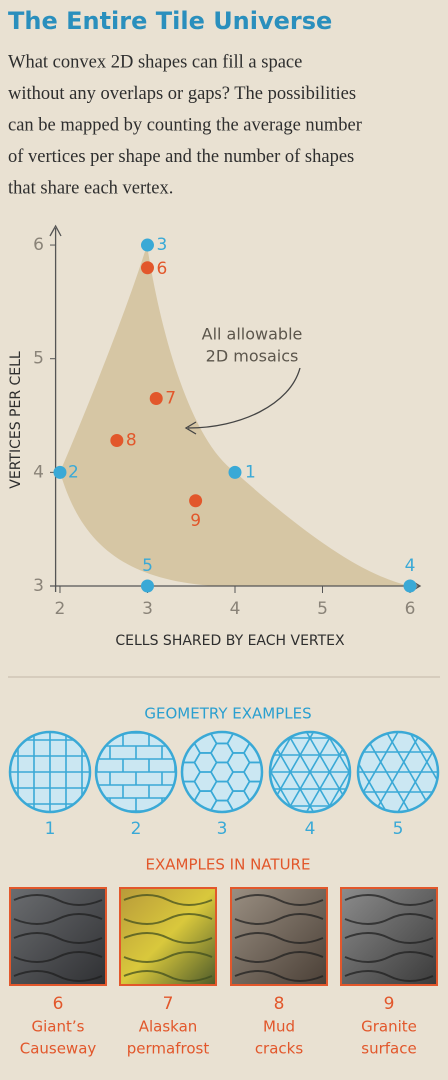 This screenshot has width=448, height=1080. I want to click on example-caption: Granite, so click(389, 1027).